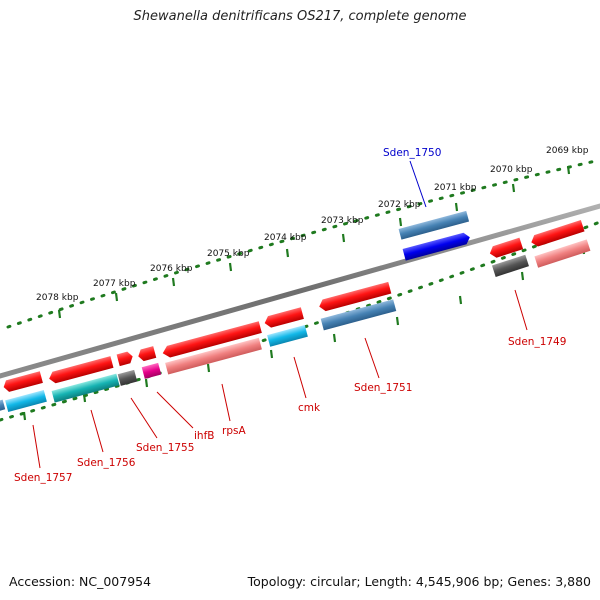 The height and width of the screenshot is (600, 600). Describe the element at coordinates (22, 382) in the screenshot. I see `feature-sden-1757-cds` at that location.